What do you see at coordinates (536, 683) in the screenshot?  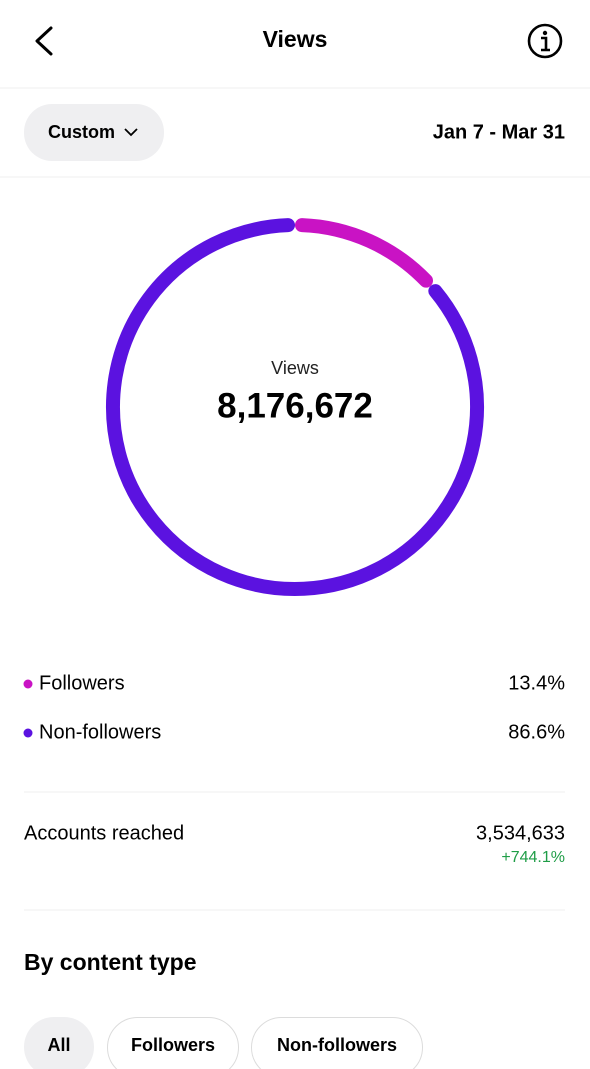 I see `legend-value: 13.4%` at bounding box center [536, 683].